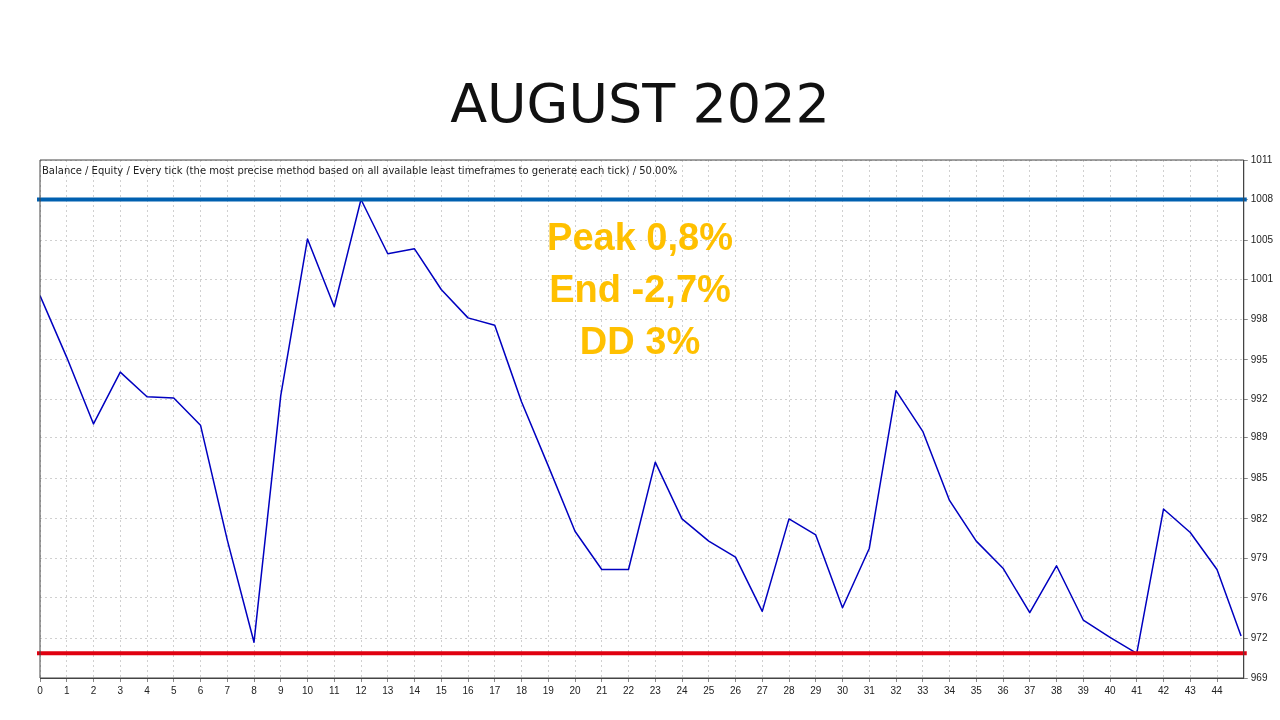 Image resolution: width=1280 pixels, height=720 pixels. I want to click on x-tick-label: 22, so click(628, 690).